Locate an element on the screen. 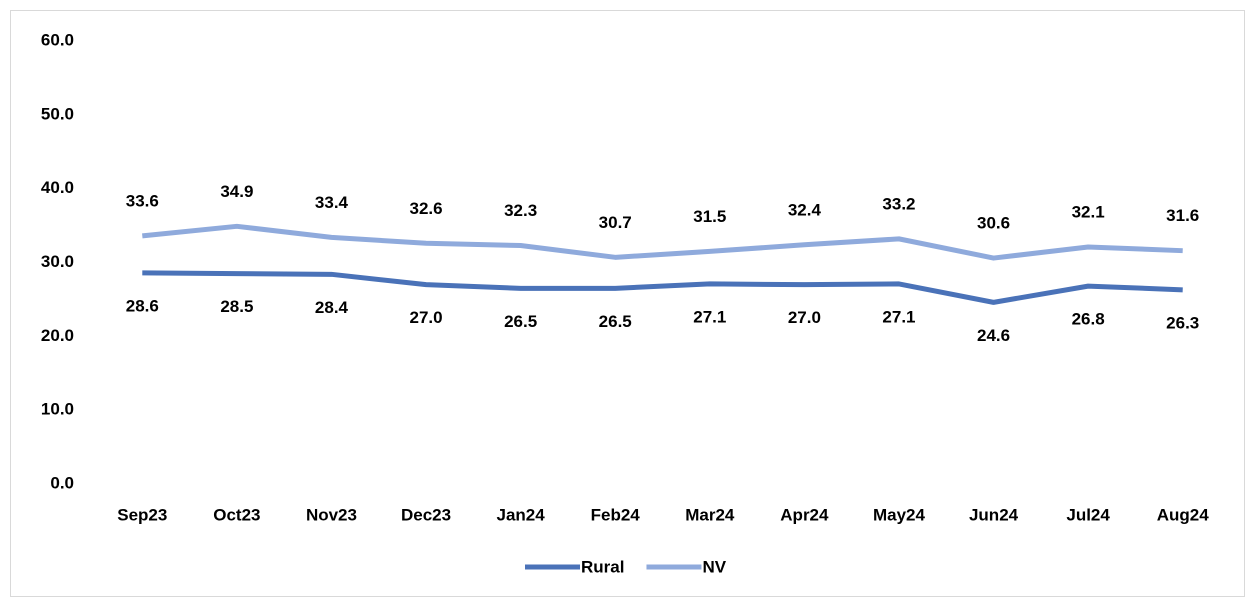 The image size is (1246, 598). data-label: 24.6 is located at coordinates (993, 335).